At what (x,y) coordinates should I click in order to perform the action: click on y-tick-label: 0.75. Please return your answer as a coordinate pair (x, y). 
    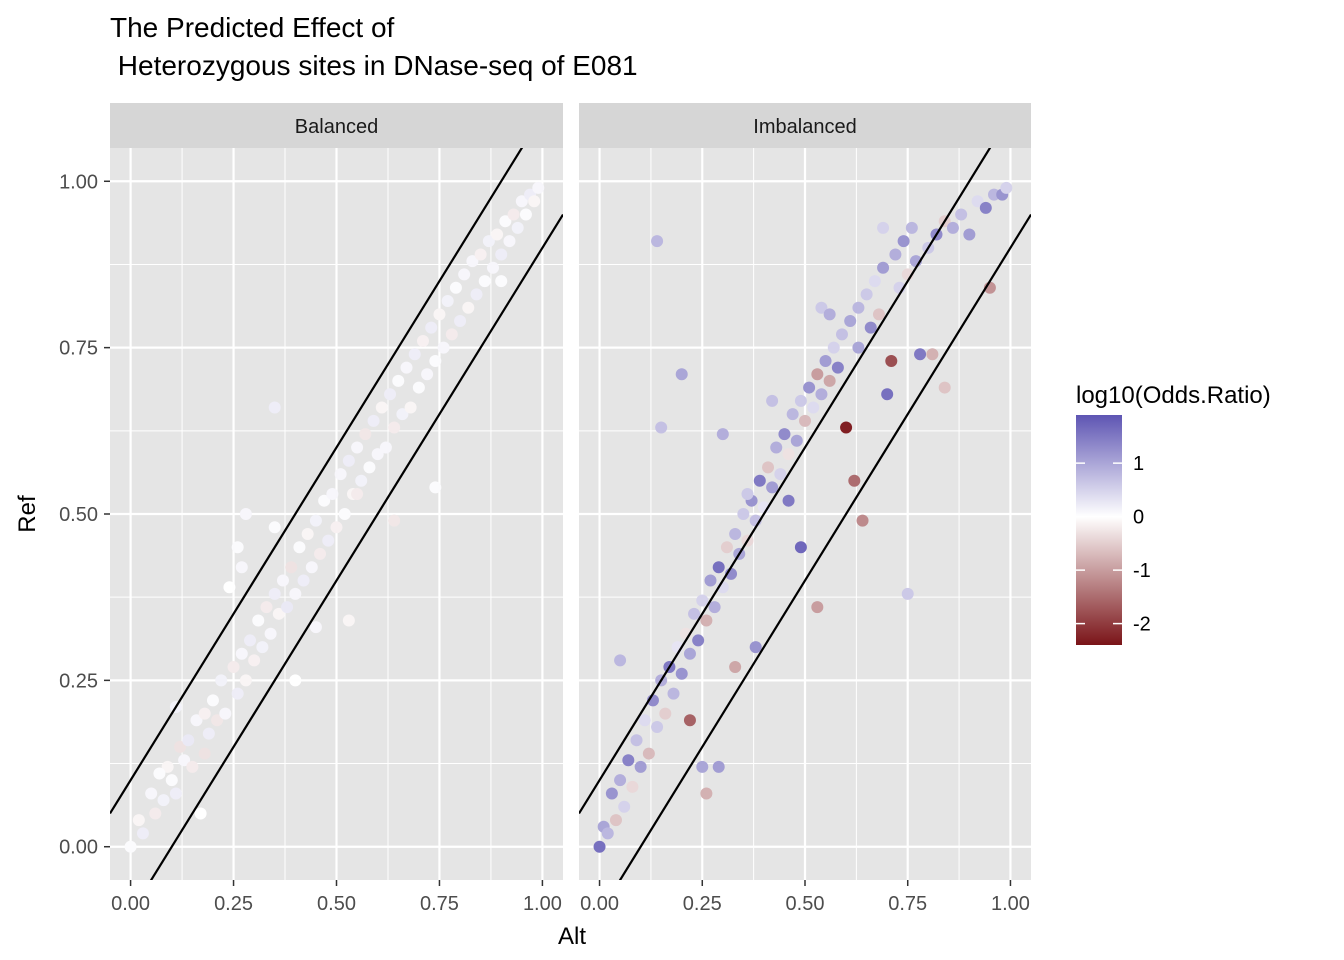
    Looking at the image, I should click on (78, 349).